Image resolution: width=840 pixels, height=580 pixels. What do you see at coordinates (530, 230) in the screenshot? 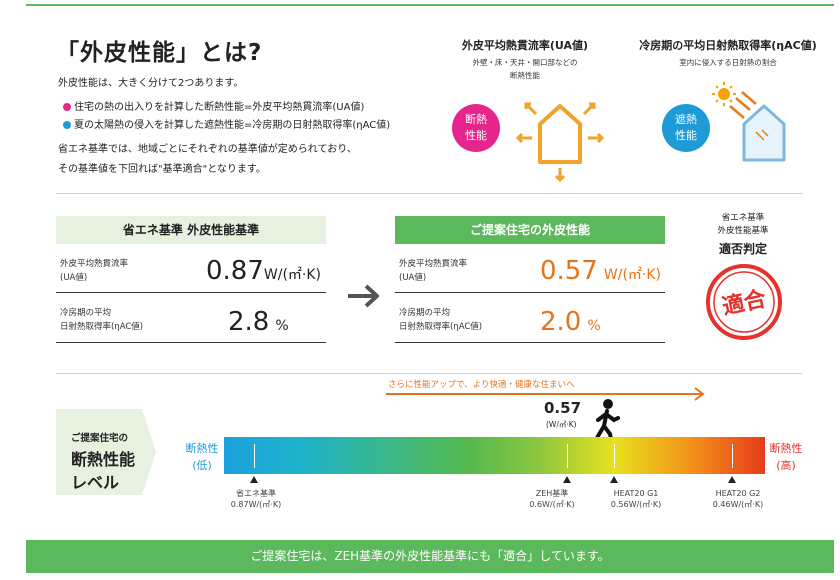
I see `proposal-header: ご提案住宅の外皮性能` at bounding box center [530, 230].